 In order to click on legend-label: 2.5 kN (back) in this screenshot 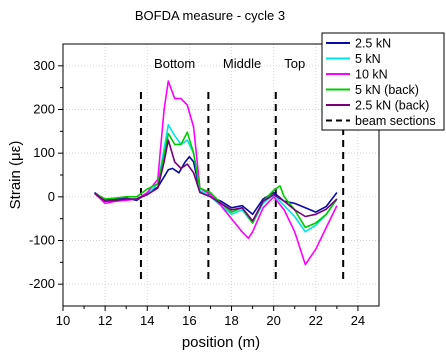, I will do `click(392, 106)`.